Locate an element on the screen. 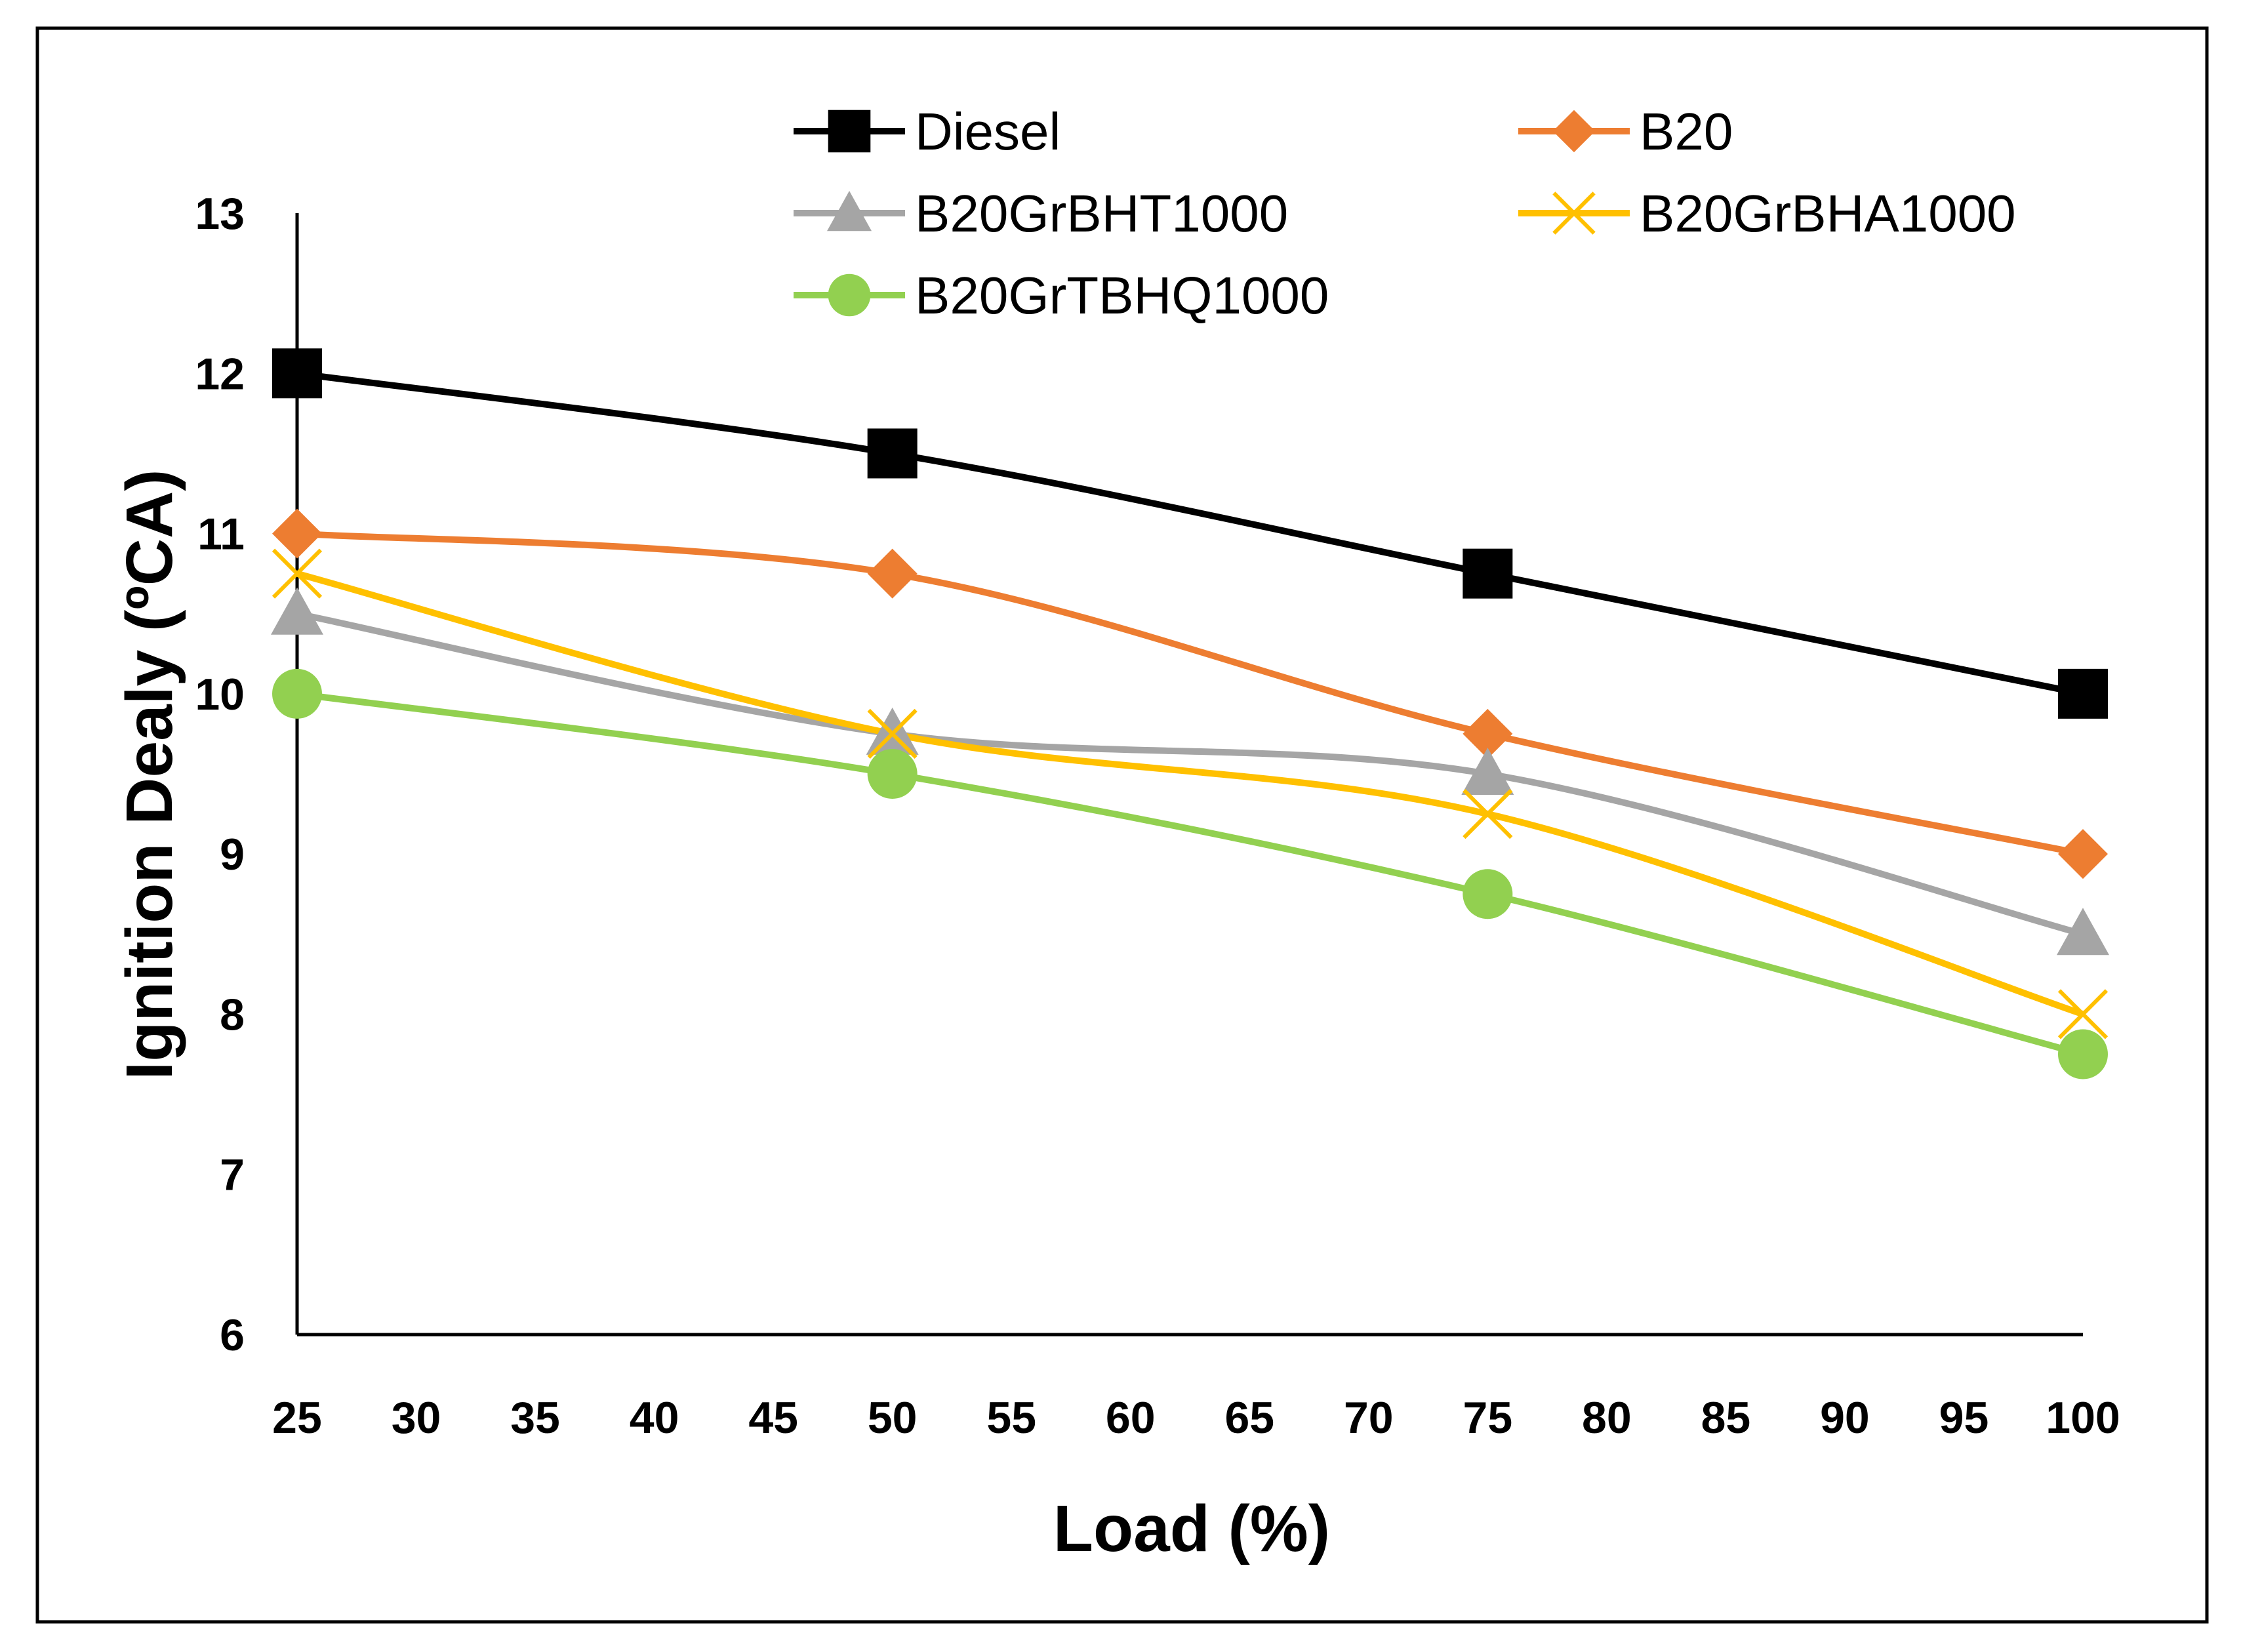 The height and width of the screenshot is (1652, 2241). legend-label: B20GrTBHQ1000 is located at coordinates (1122, 296).